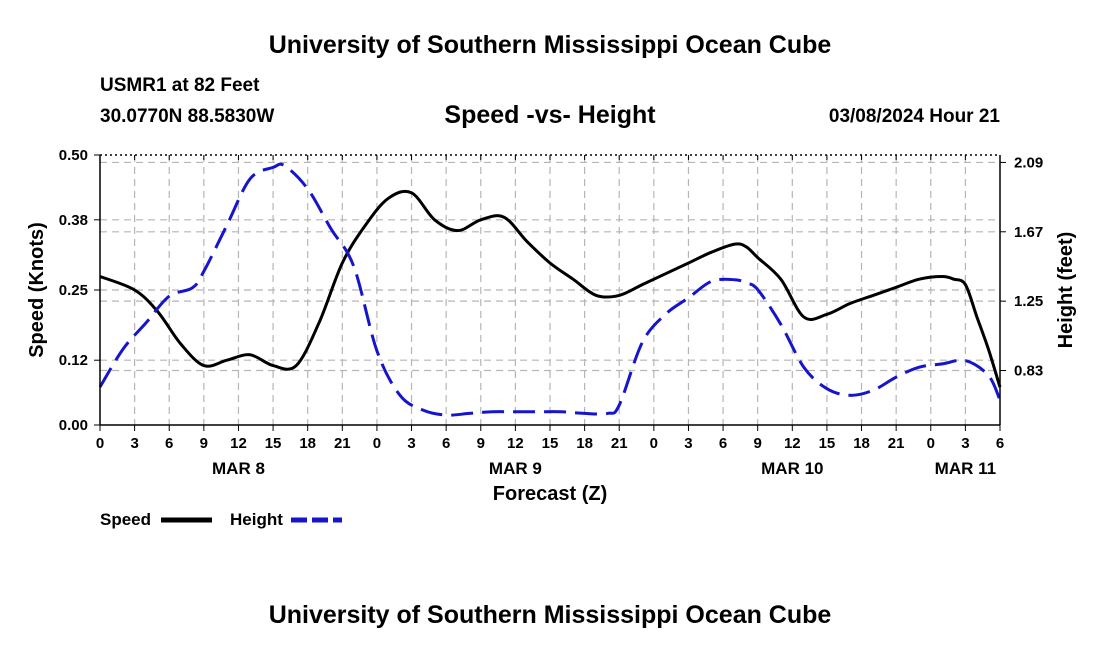  What do you see at coordinates (37, 290) in the screenshot?
I see `y-axis-title: Speed (Knots)` at bounding box center [37, 290].